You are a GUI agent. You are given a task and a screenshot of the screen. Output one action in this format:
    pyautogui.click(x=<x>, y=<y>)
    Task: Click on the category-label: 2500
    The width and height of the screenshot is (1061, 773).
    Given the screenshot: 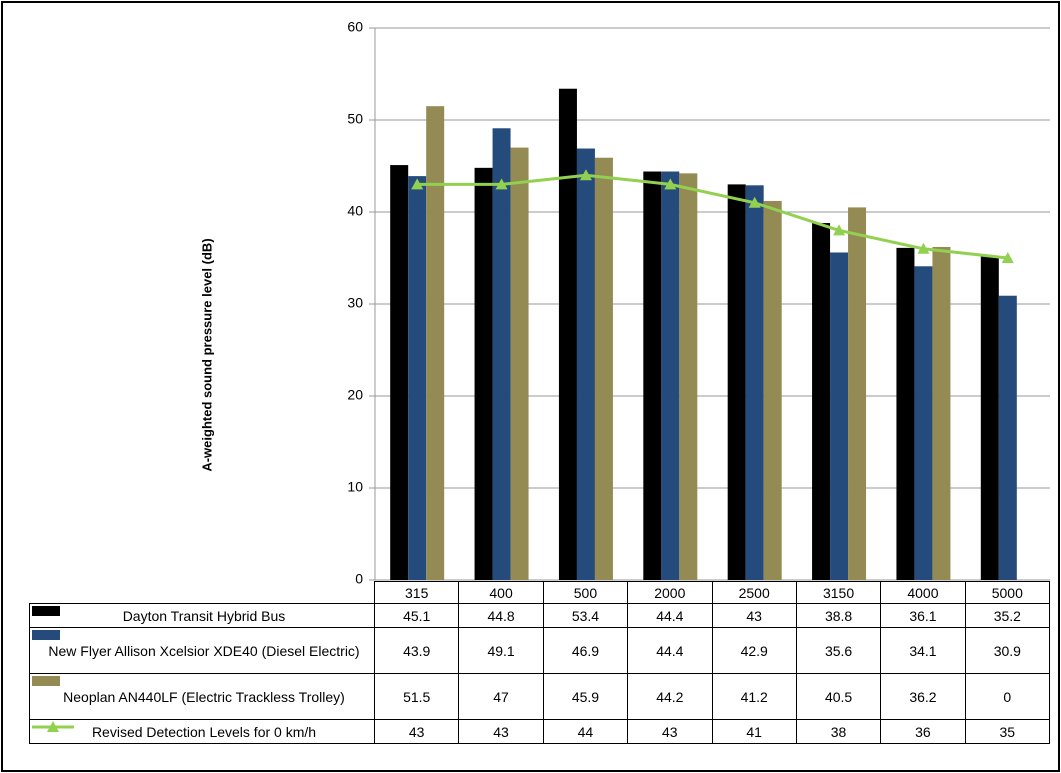 What is the action you would take?
    pyautogui.click(x=754, y=592)
    